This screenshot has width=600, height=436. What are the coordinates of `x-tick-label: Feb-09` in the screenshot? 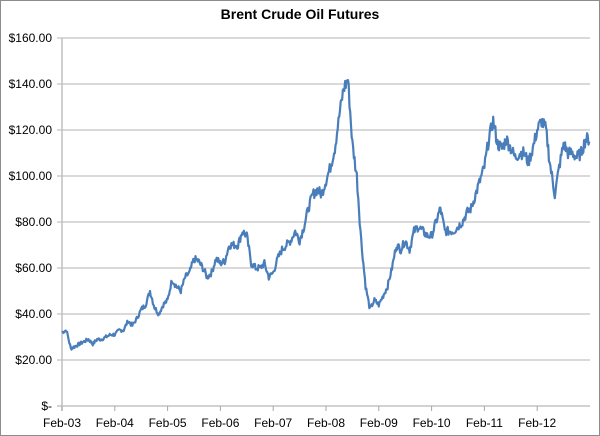 It's located at (379, 423).